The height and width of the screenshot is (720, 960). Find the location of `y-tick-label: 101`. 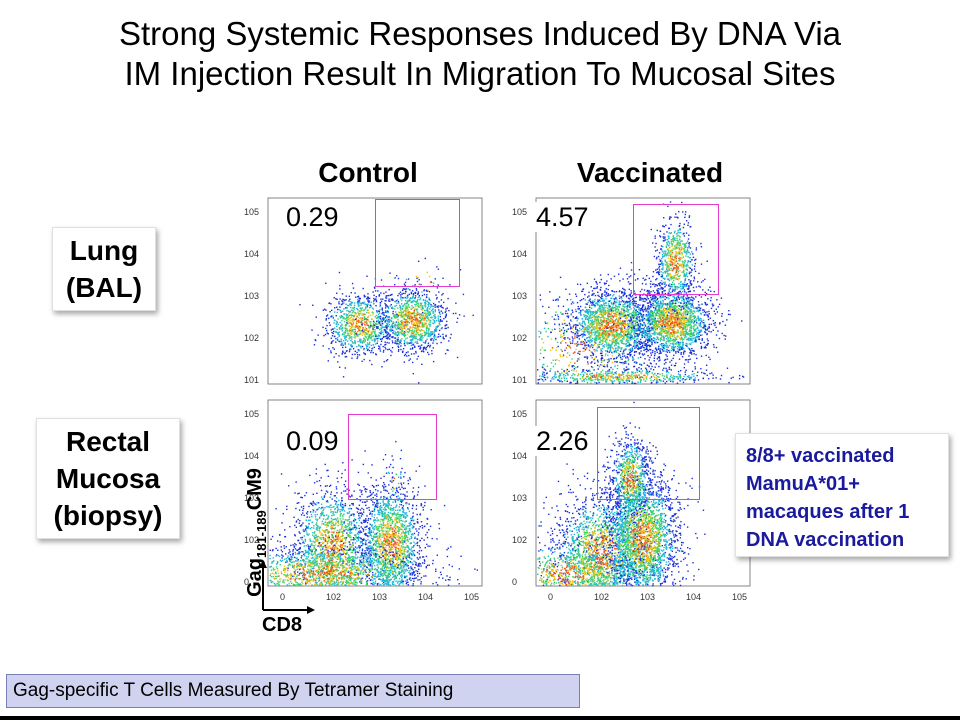

y-tick-label: 101 is located at coordinates (519, 380).